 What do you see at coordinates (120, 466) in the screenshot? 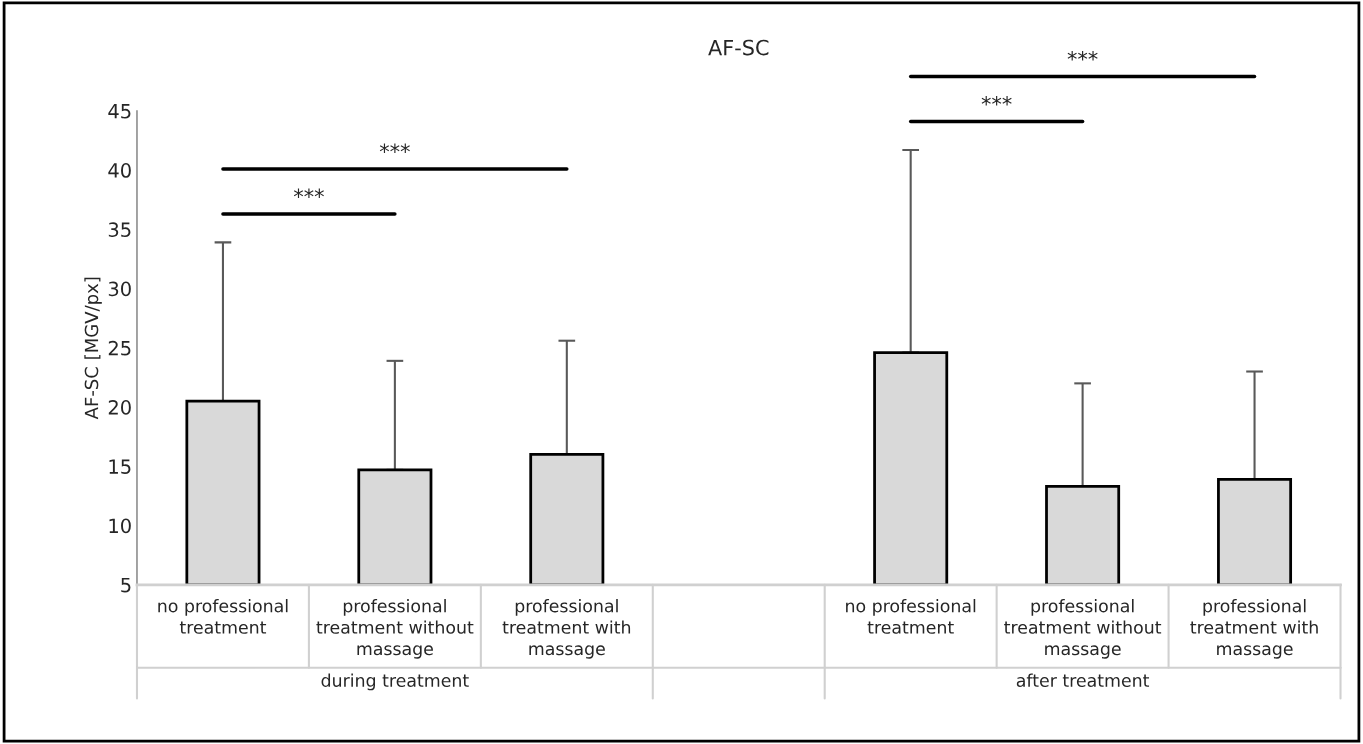
I see `y-tick-label: 15` at bounding box center [120, 466].